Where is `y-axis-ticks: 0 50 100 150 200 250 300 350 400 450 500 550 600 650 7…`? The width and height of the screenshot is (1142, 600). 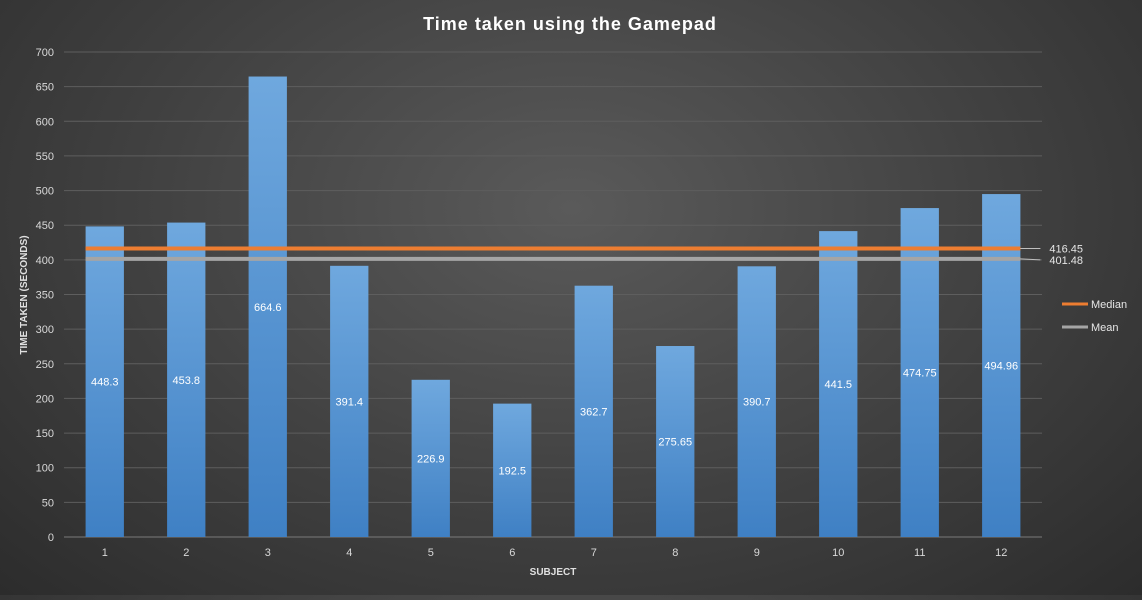 y-axis-ticks: 0 50 100 150 200 250 300 350 400 450 500 550 600 650 7… is located at coordinates (45, 295).